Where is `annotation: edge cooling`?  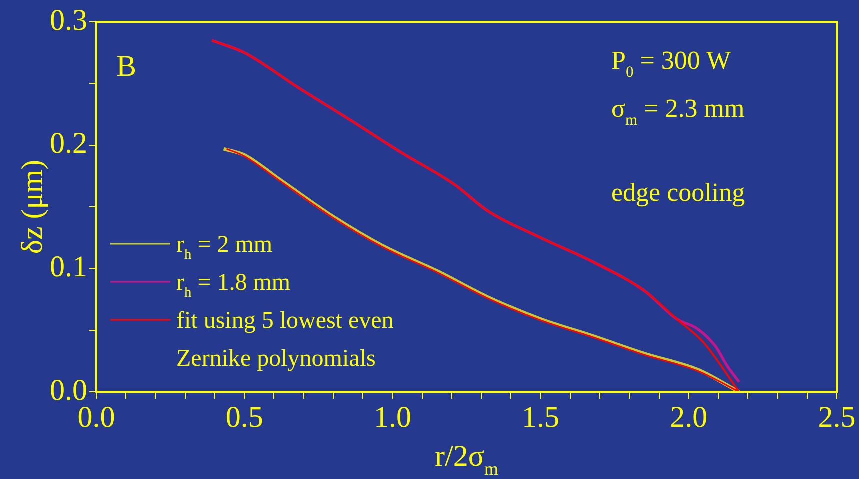 annotation: edge cooling is located at coordinates (679, 192).